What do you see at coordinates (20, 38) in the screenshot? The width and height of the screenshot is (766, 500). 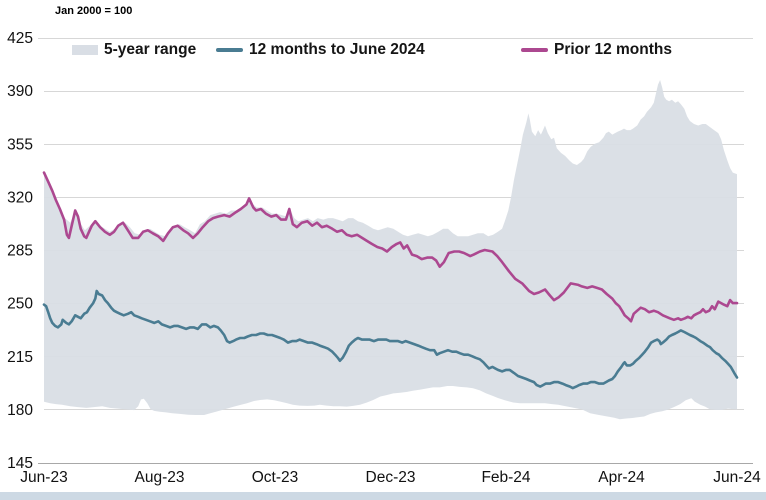 I see `y-tick-label-425: 425` at bounding box center [20, 38].